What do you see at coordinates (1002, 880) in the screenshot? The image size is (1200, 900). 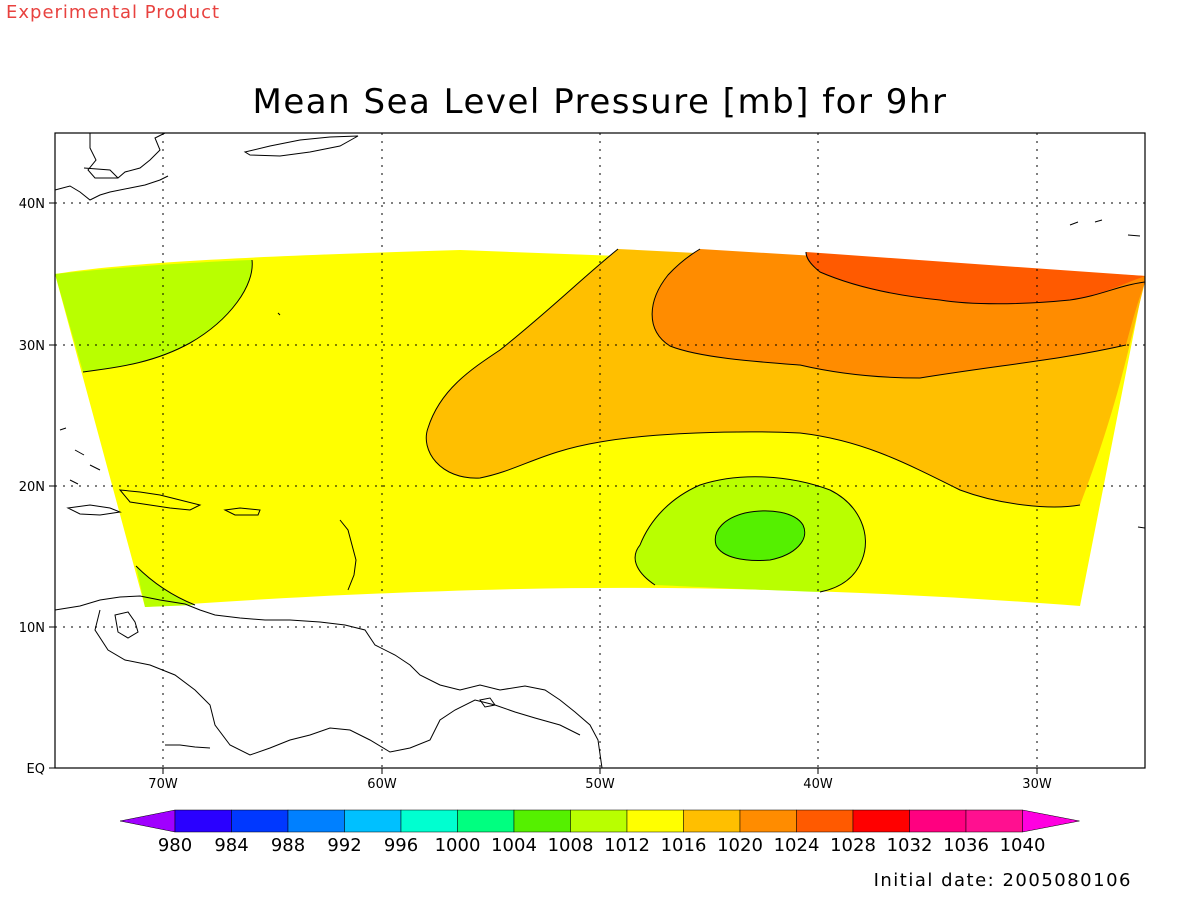 I see `initial-date-label: Initial date: 2005080106` at bounding box center [1002, 880].